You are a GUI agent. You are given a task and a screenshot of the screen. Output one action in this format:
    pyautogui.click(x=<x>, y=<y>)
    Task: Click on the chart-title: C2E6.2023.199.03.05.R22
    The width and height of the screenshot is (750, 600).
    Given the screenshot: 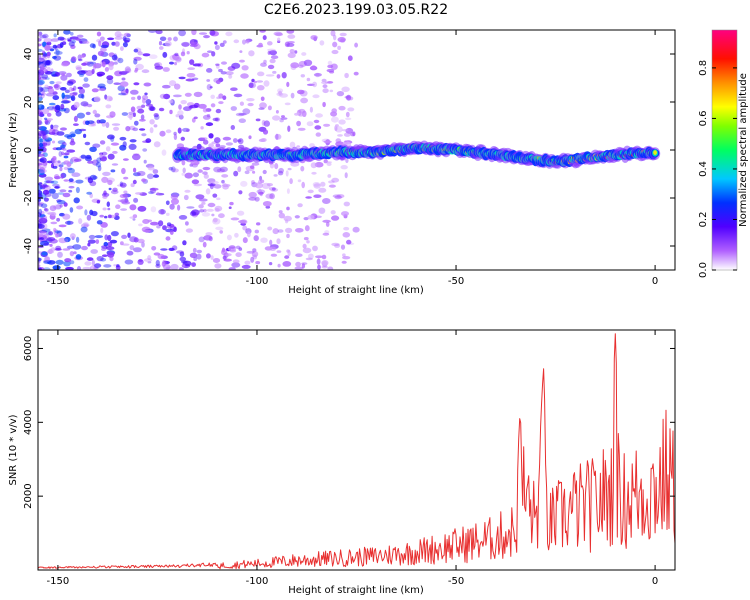 What is the action you would take?
    pyautogui.click(x=356, y=10)
    